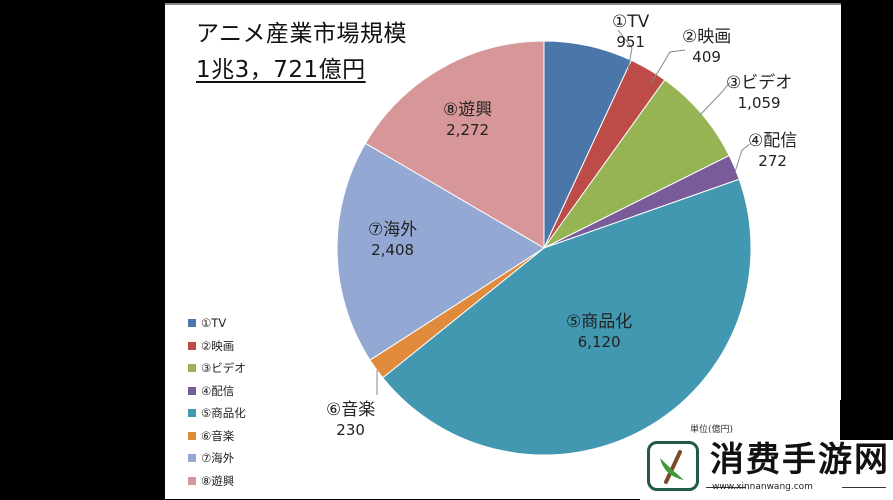  Describe the element at coordinates (217, 391) in the screenshot. I see `legend-item-streaming: ④配信` at that location.